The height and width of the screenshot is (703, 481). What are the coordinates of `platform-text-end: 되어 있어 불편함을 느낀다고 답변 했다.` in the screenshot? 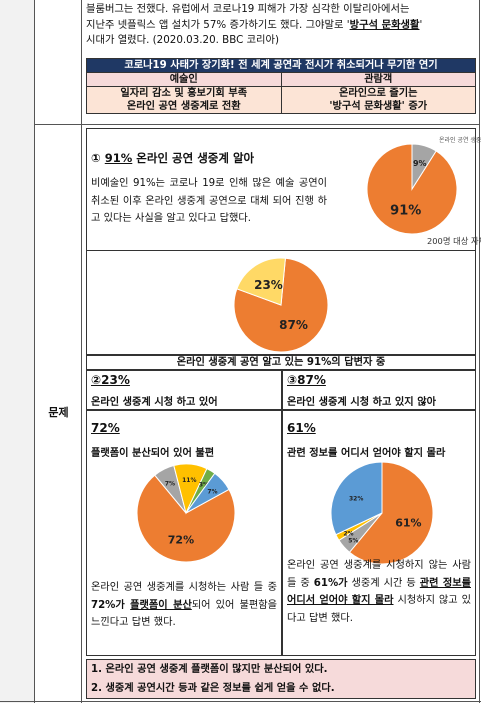 It's located at (184, 614).